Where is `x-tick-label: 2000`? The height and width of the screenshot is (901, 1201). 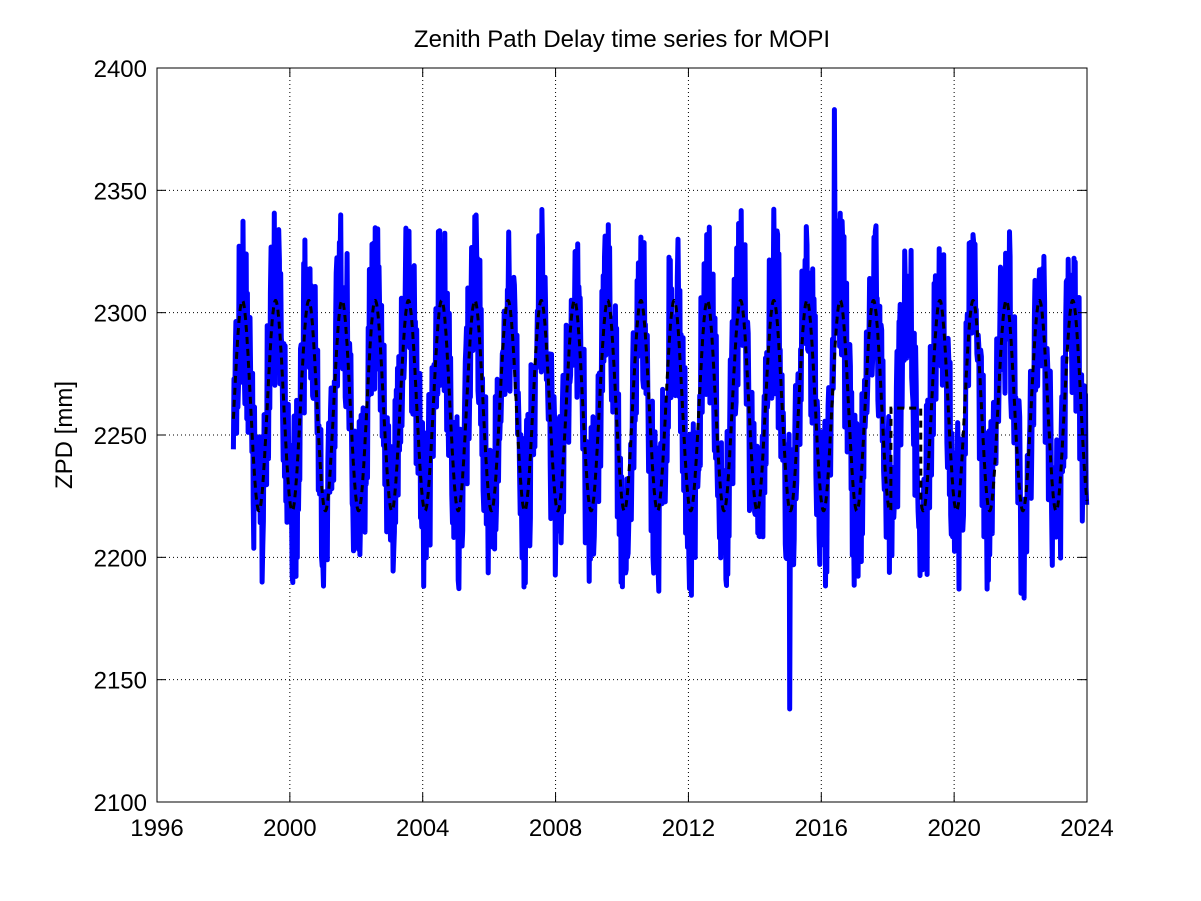 x-tick-label: 2000 is located at coordinates (289, 828).